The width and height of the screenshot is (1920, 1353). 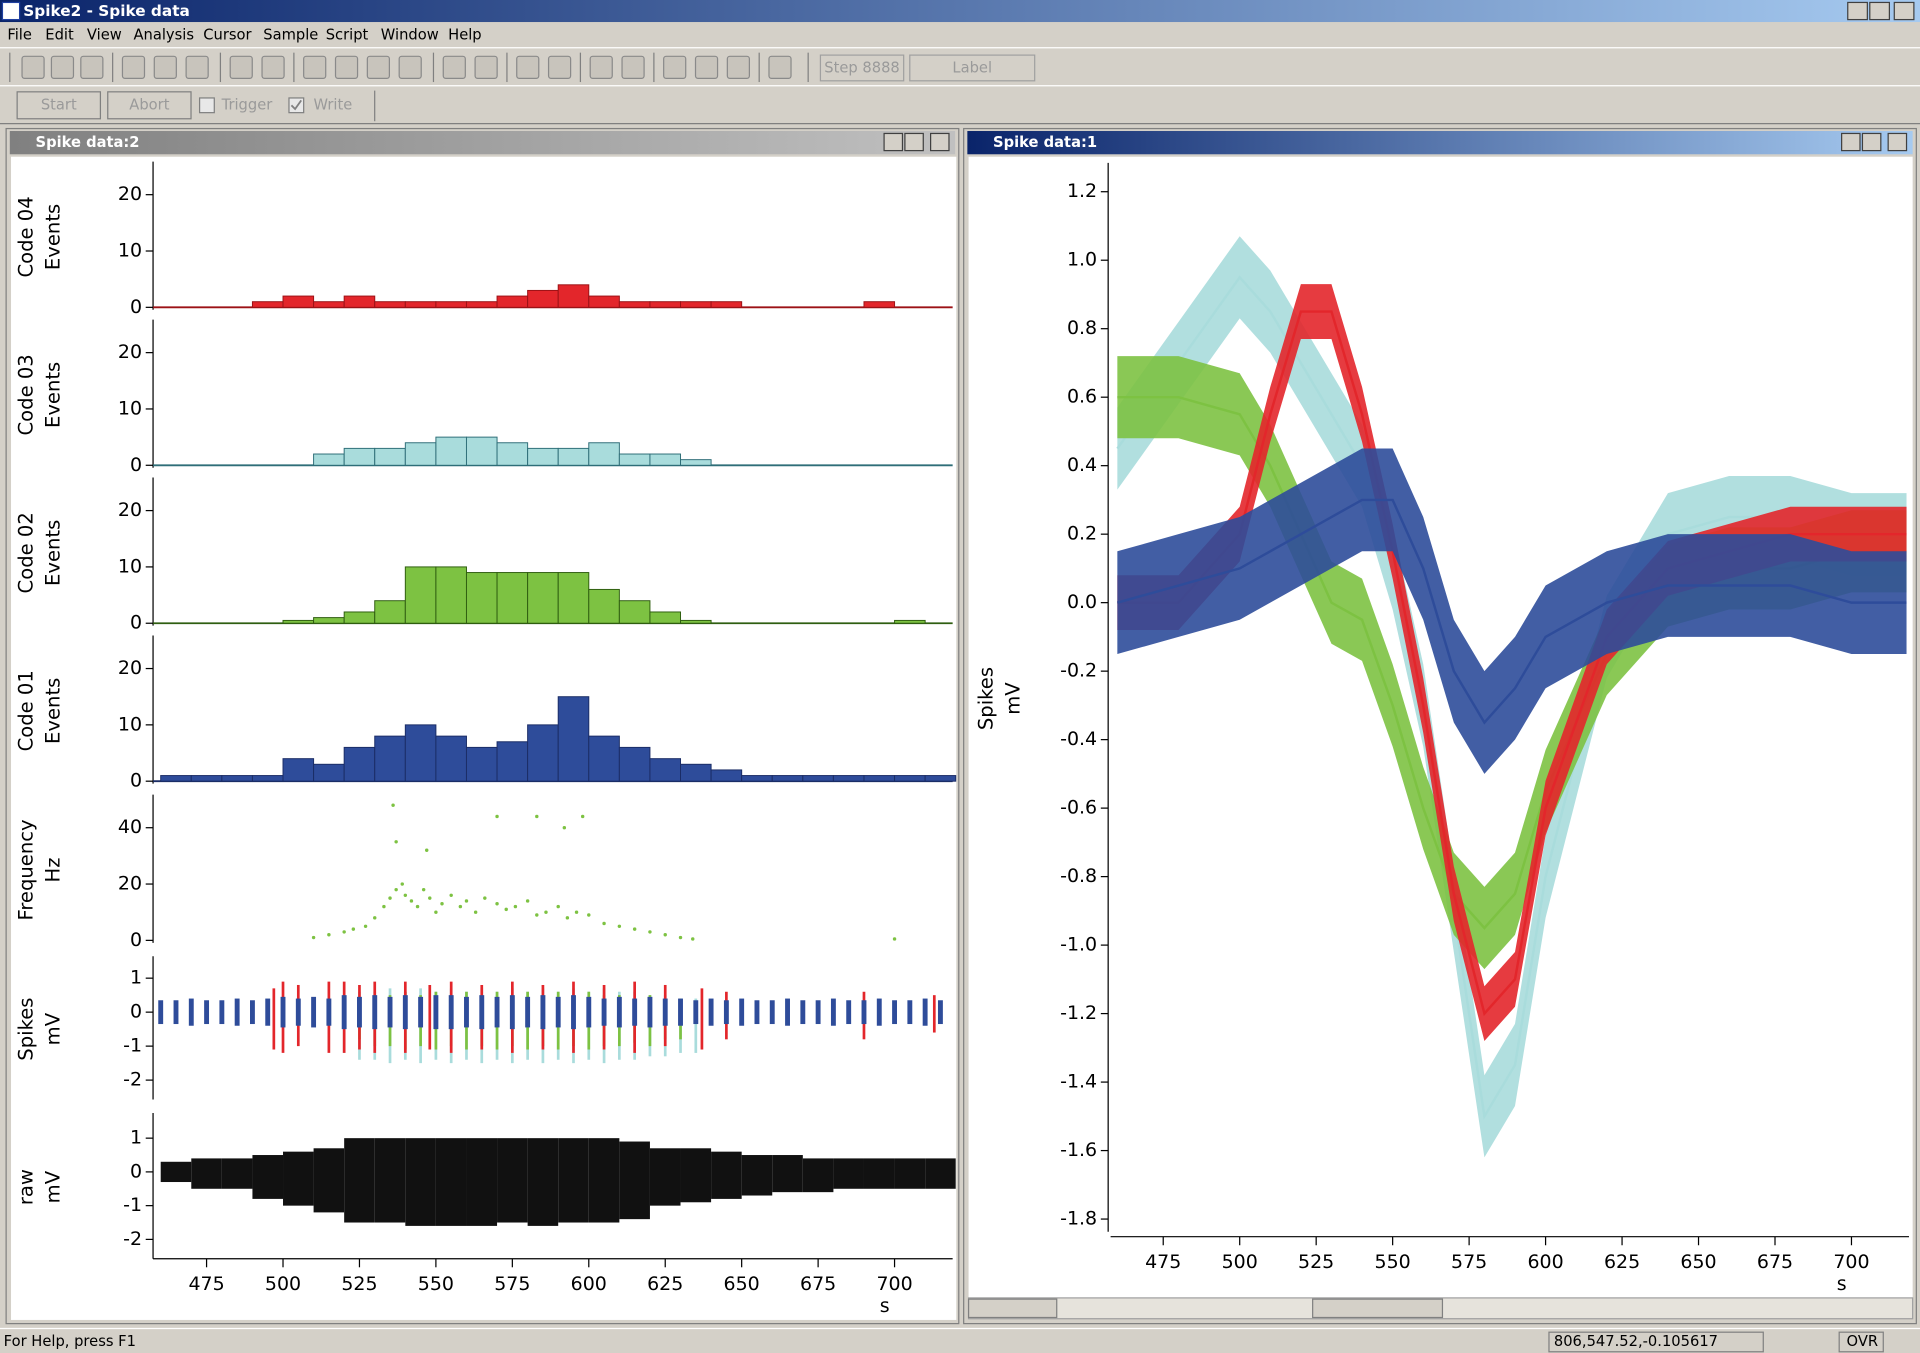 I want to click on write-checkbox, so click(x=296, y=105).